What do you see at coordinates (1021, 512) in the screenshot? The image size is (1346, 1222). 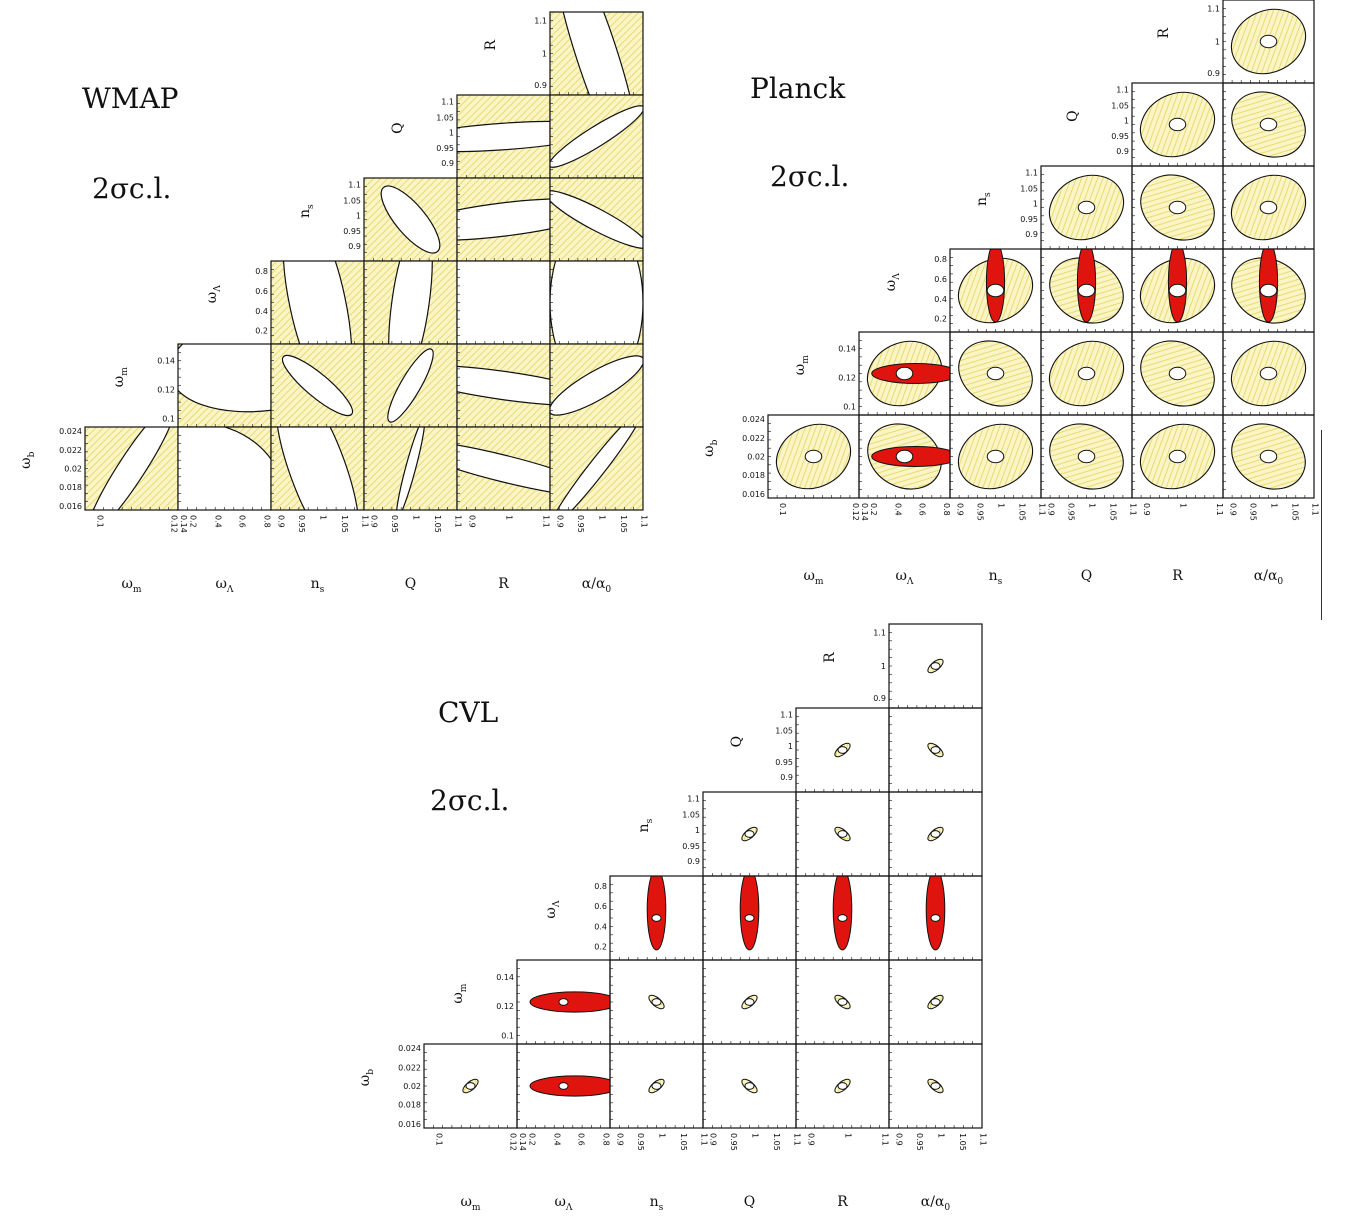 I see `x-tick-label: 1.05` at bounding box center [1021, 512].